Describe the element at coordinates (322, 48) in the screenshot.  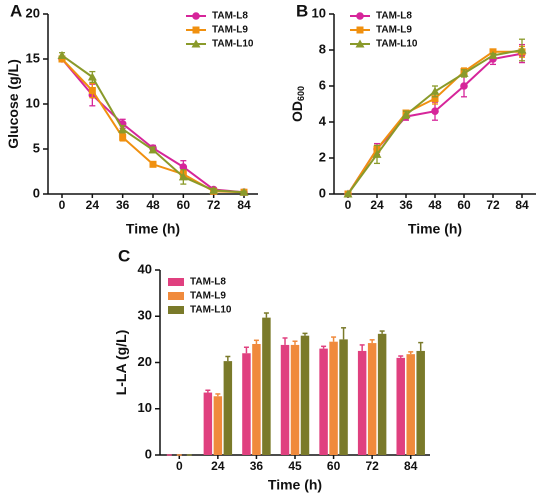
I see `y-tick-label: 8` at that location.